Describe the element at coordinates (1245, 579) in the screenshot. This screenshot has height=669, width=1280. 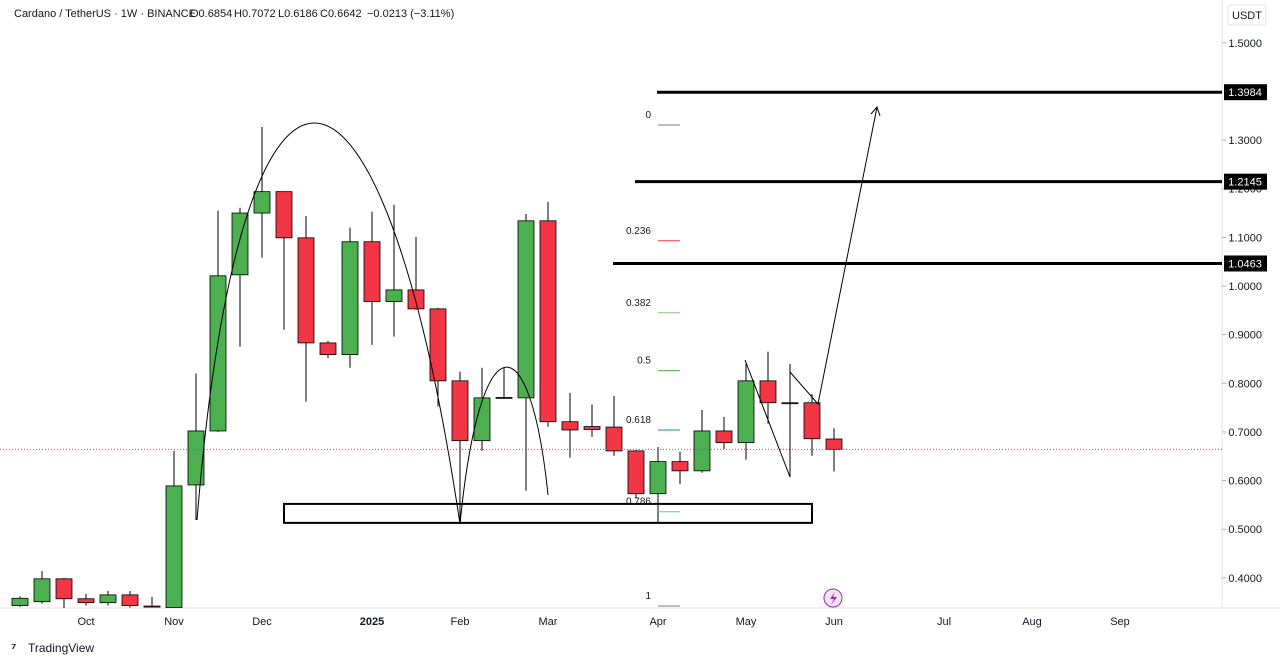
I see `y-tick-label: 0.4000` at that location.